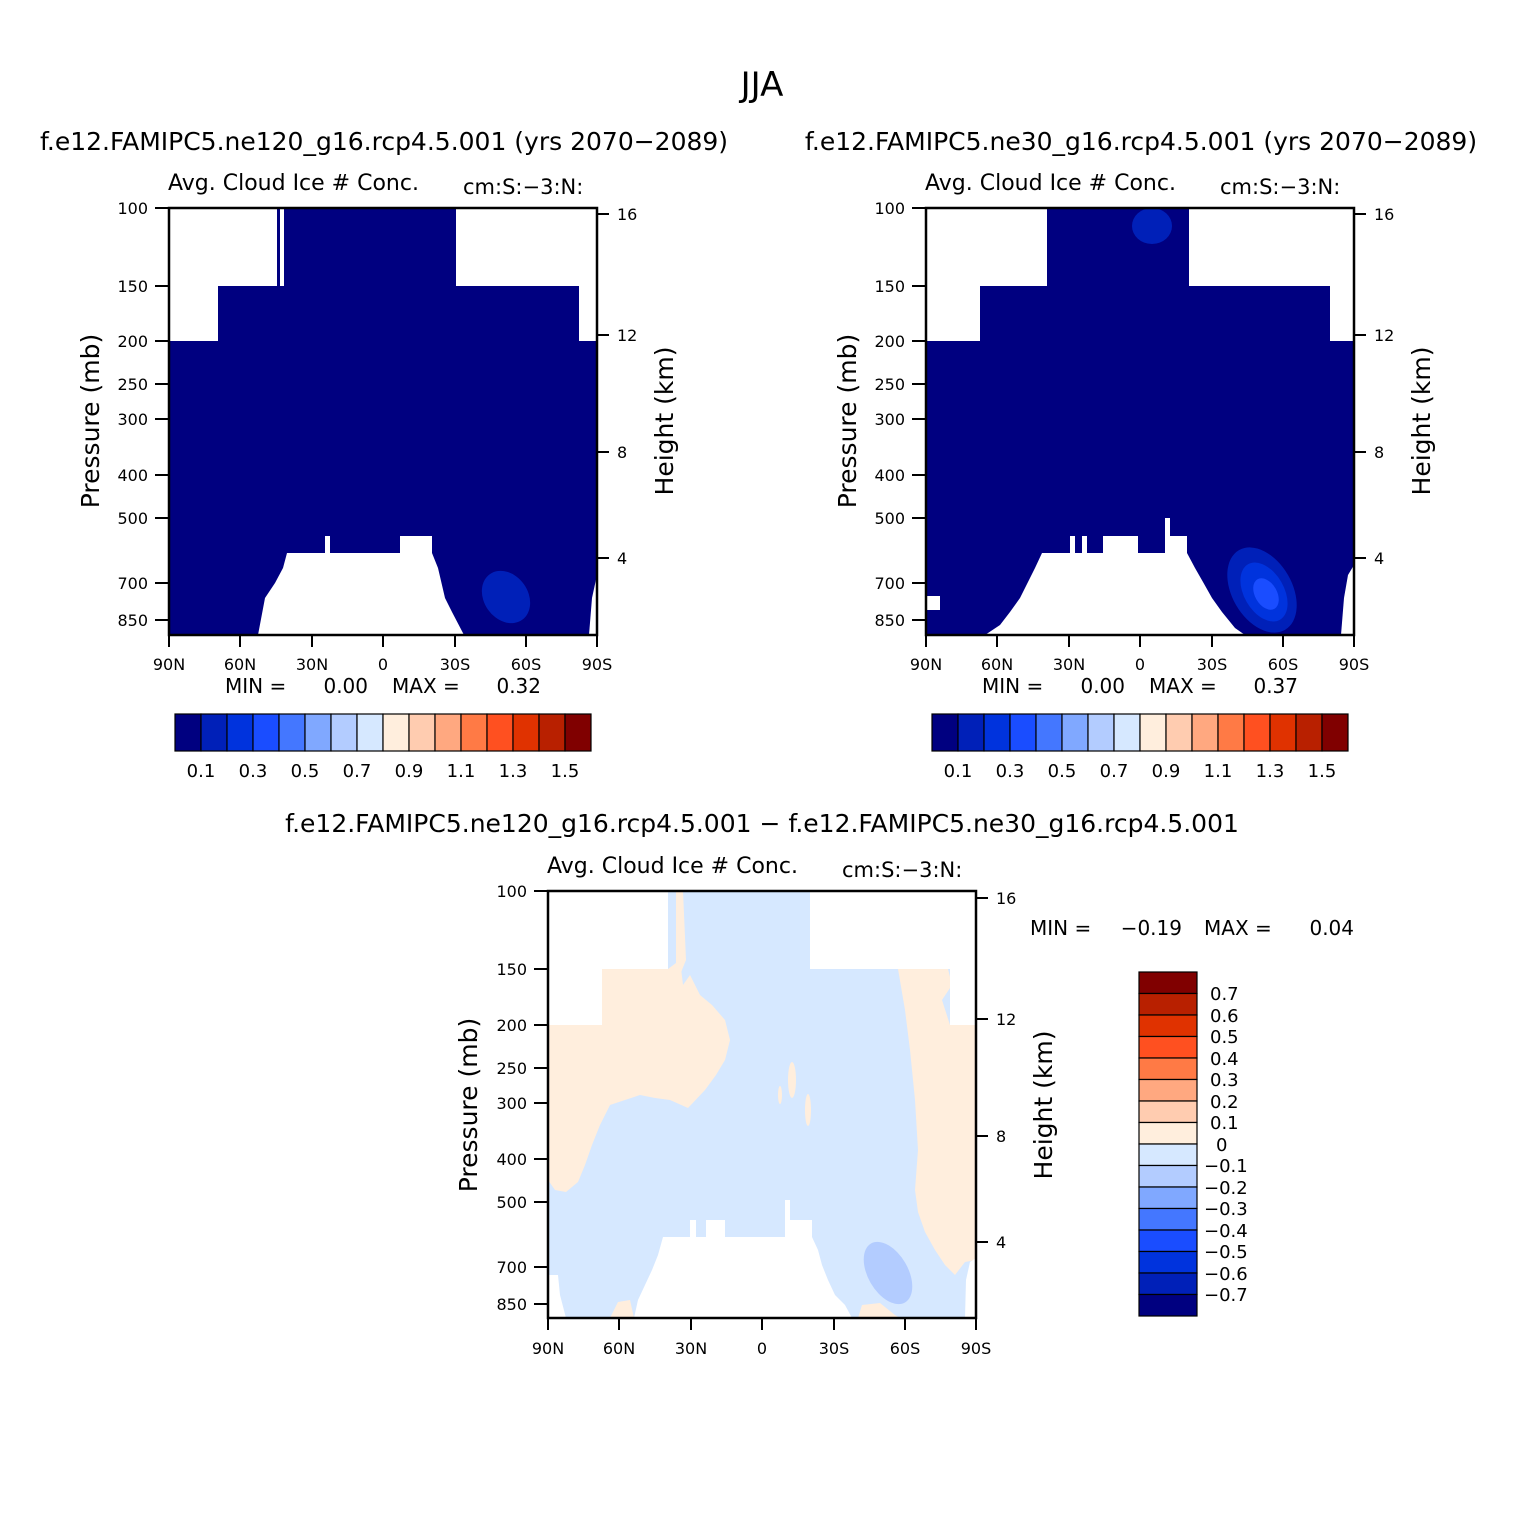 The width and height of the screenshot is (1524, 1524). What do you see at coordinates (132, 208) in the screenshot?
I see `y-tick-label: 100` at bounding box center [132, 208].